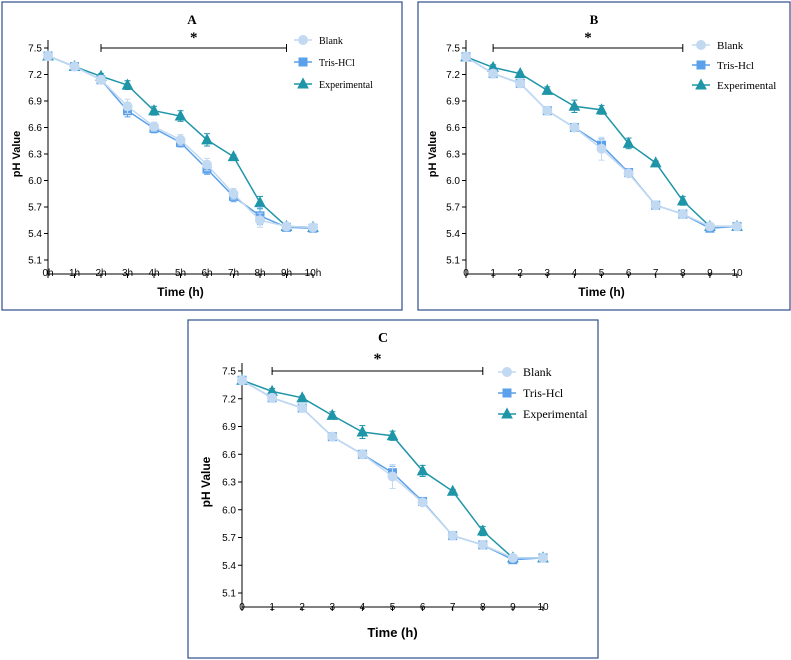 The height and width of the screenshot is (660, 791). Describe the element at coordinates (313, 273) in the screenshot. I see `x-tick-label: 10h` at that location.